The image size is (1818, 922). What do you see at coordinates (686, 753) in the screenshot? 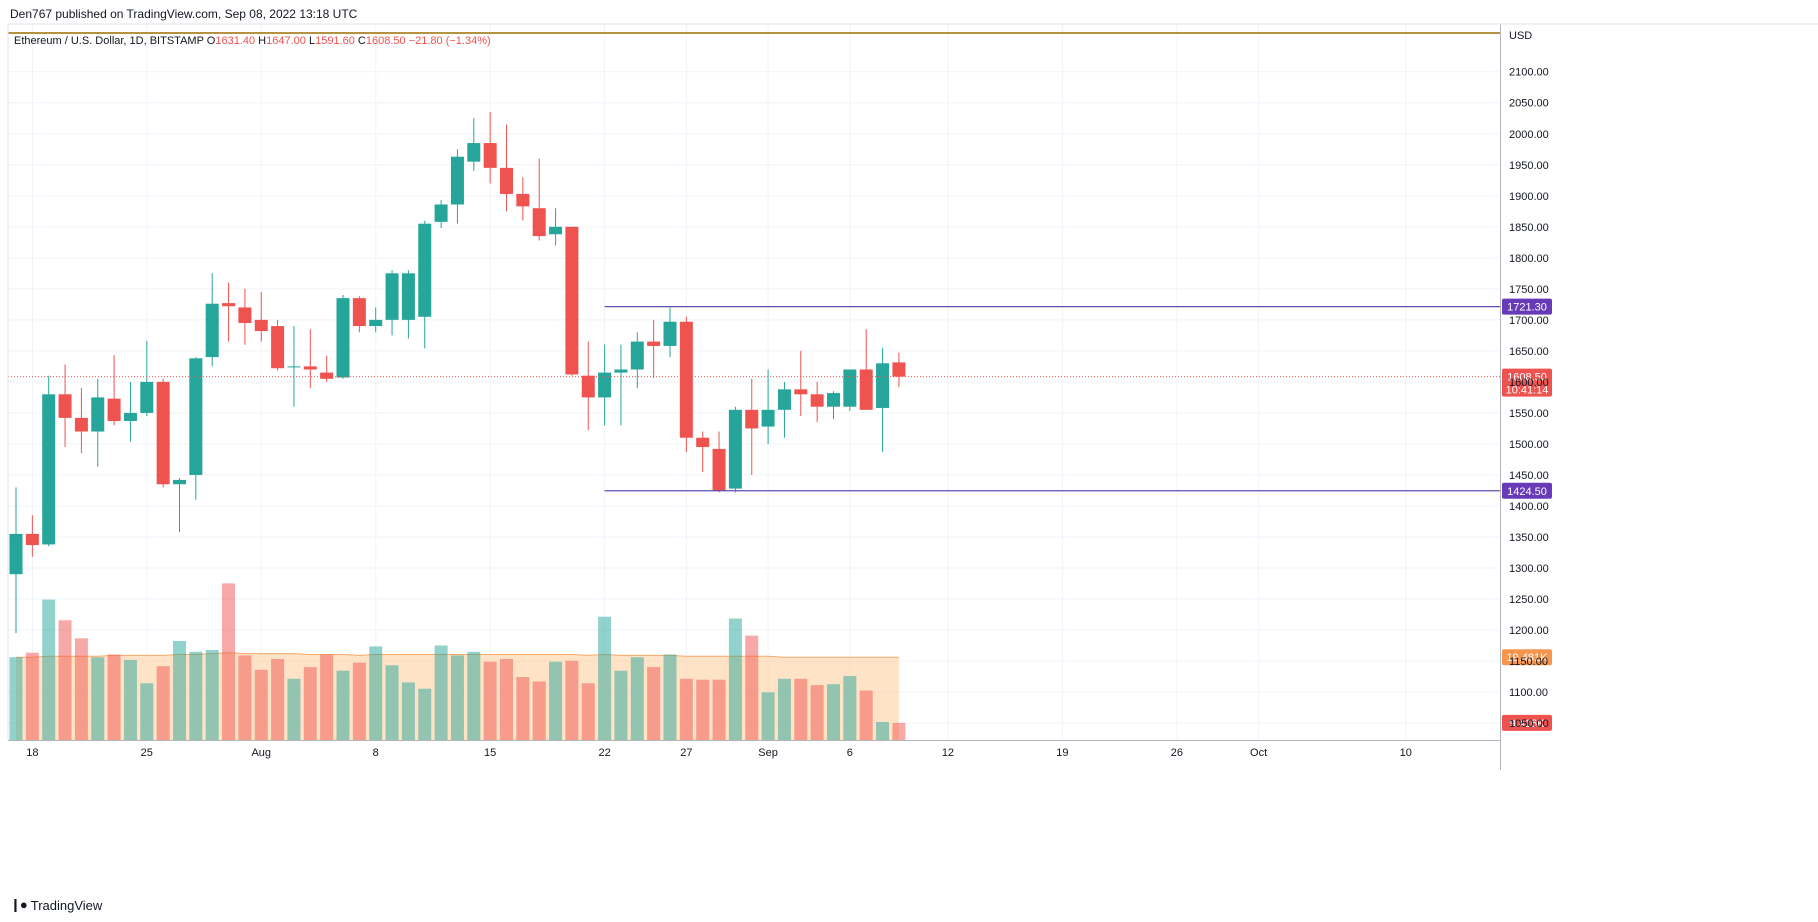
I see `x-tick-label: 27` at bounding box center [686, 753].